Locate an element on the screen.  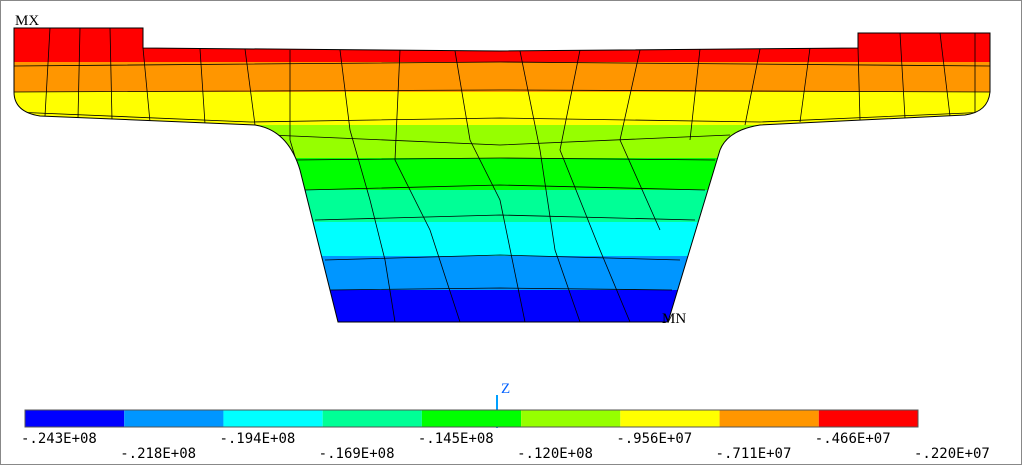
legend-label: -.169E+08 is located at coordinates (357, 454).